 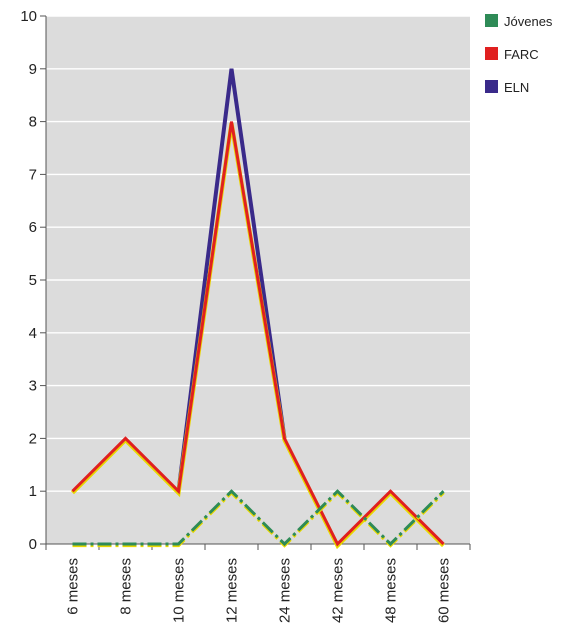 What do you see at coordinates (391, 590) in the screenshot?
I see `x-tick-label: 48 meses` at bounding box center [391, 590].